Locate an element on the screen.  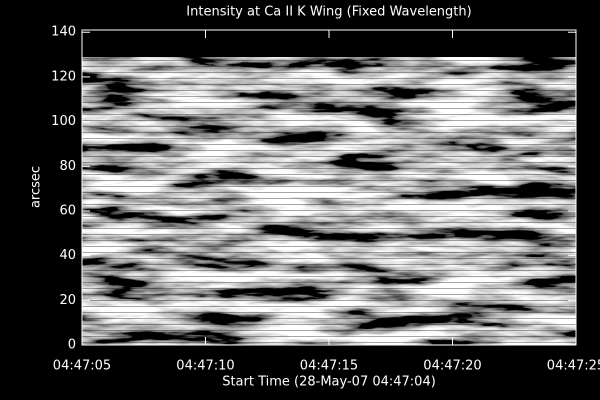
y-tick-label: 0 is located at coordinates (72, 345).